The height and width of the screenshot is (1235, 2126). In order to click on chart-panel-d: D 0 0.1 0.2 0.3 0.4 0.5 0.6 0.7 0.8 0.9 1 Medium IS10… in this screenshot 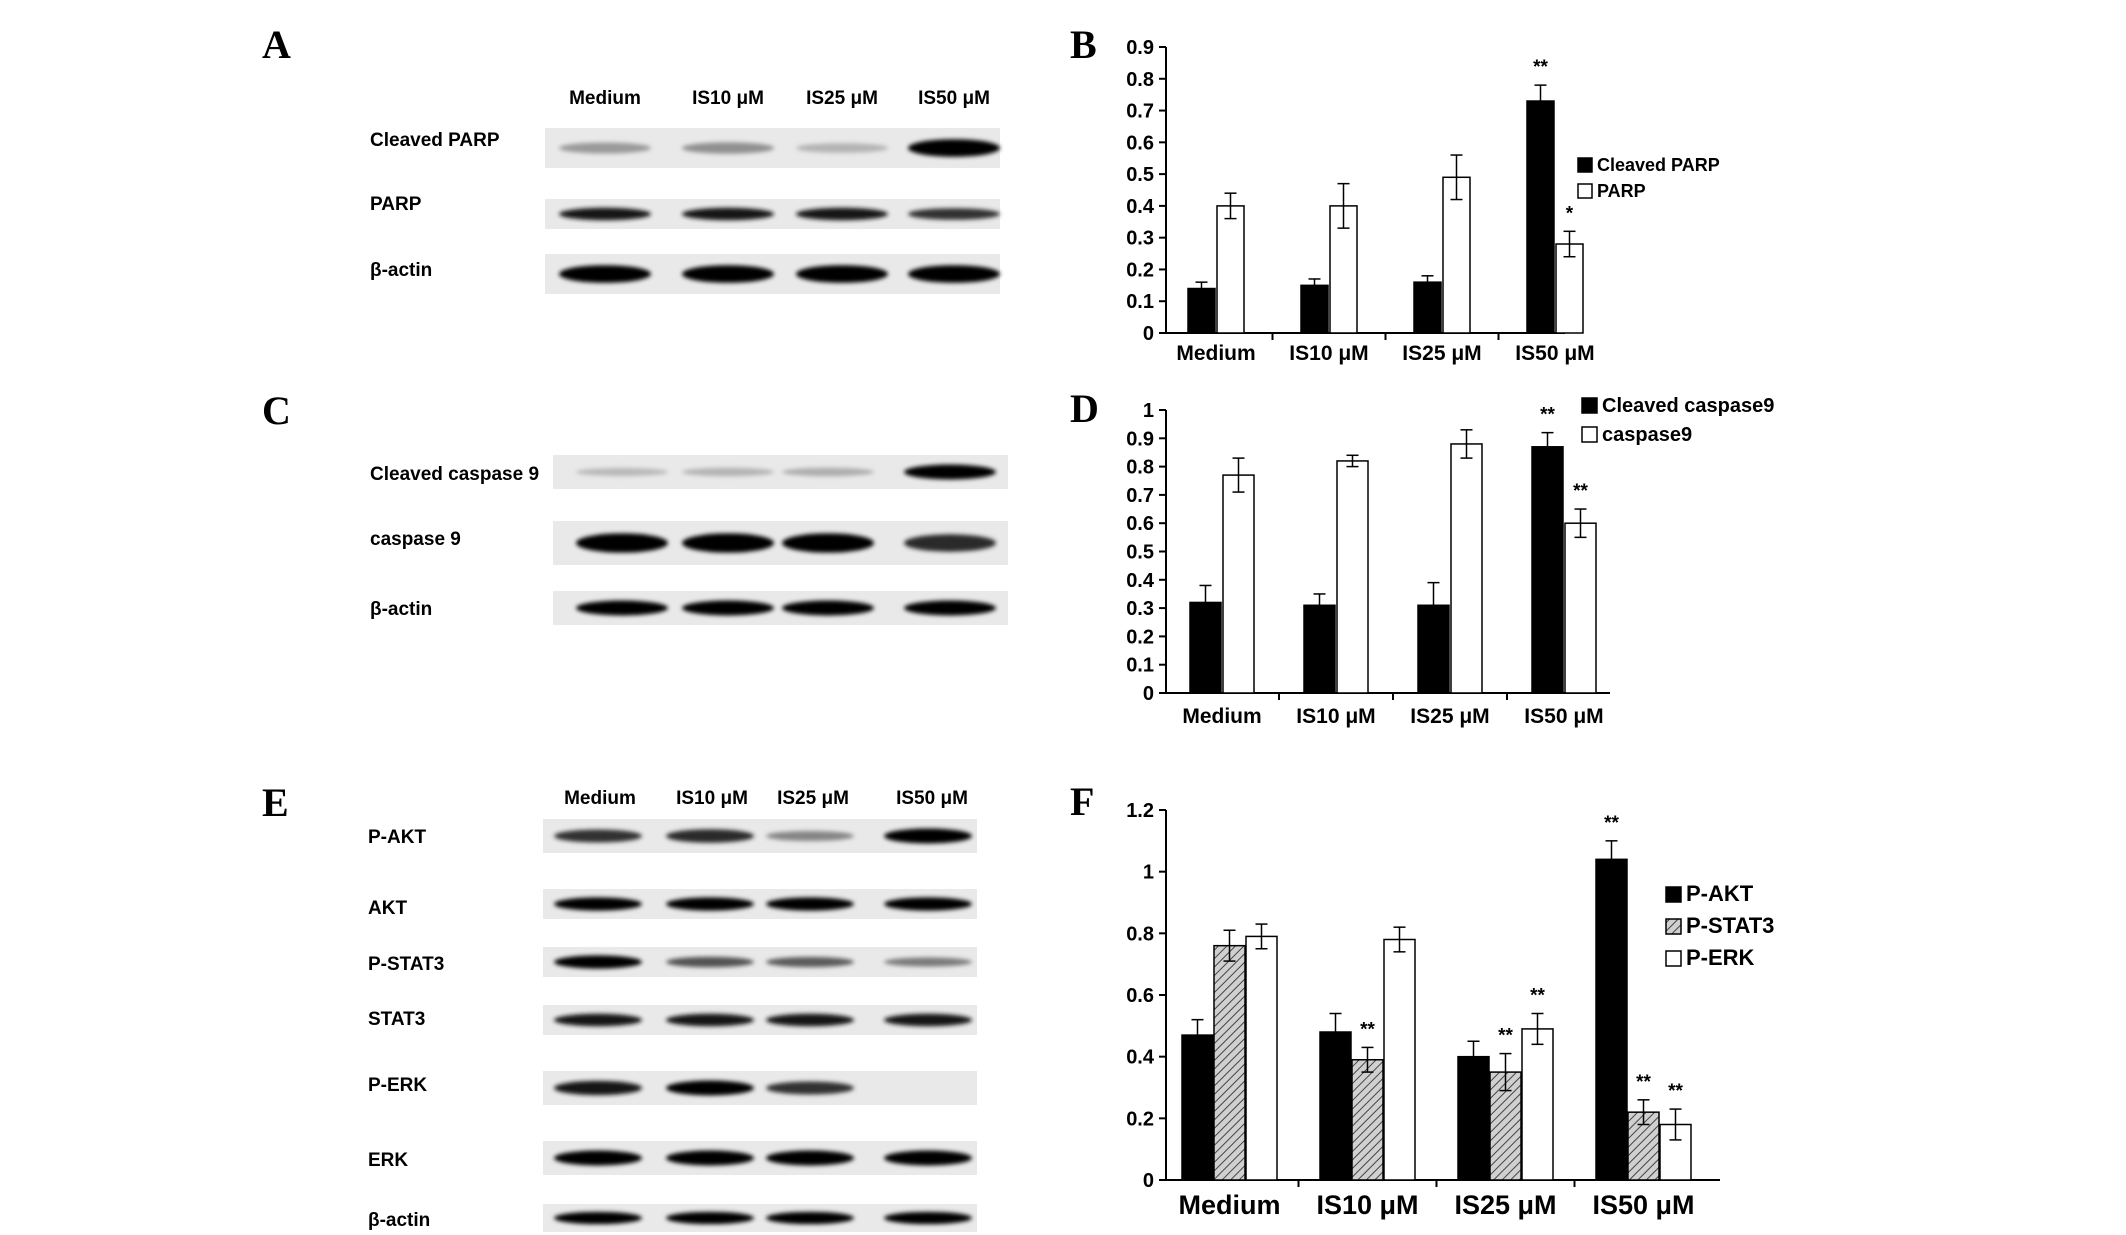, I will do `click(1422, 557)`.